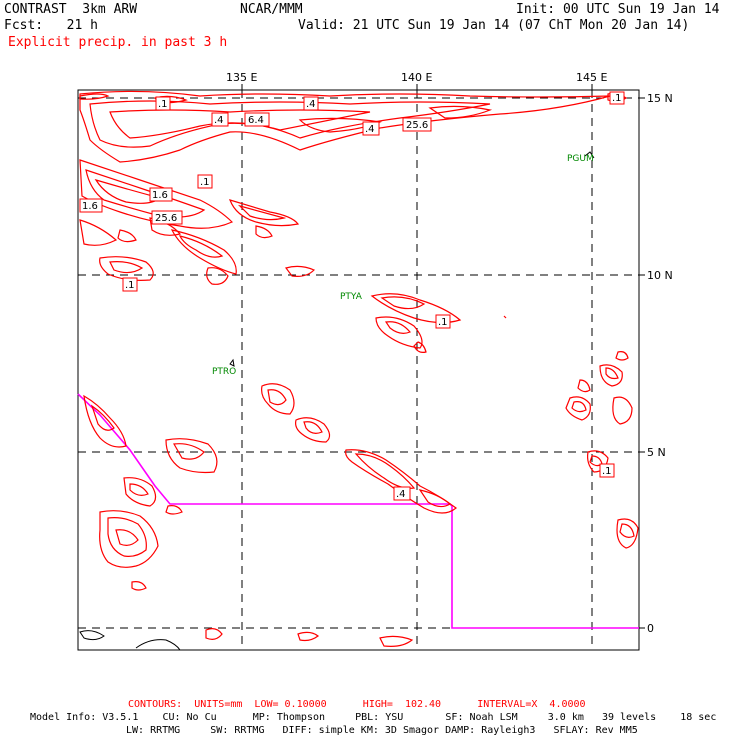  Describe the element at coordinates (660, 275) in the screenshot. I see `lat-label-10: 10 N` at that location.